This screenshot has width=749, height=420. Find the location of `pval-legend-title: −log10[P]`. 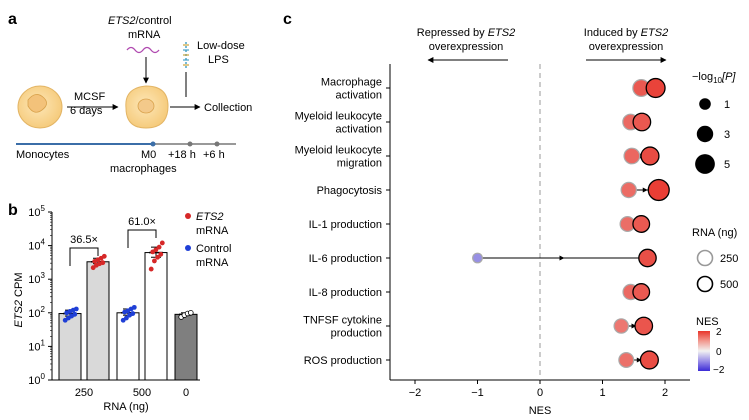

pval-legend-title: −log10[P] is located at coordinates (714, 78).